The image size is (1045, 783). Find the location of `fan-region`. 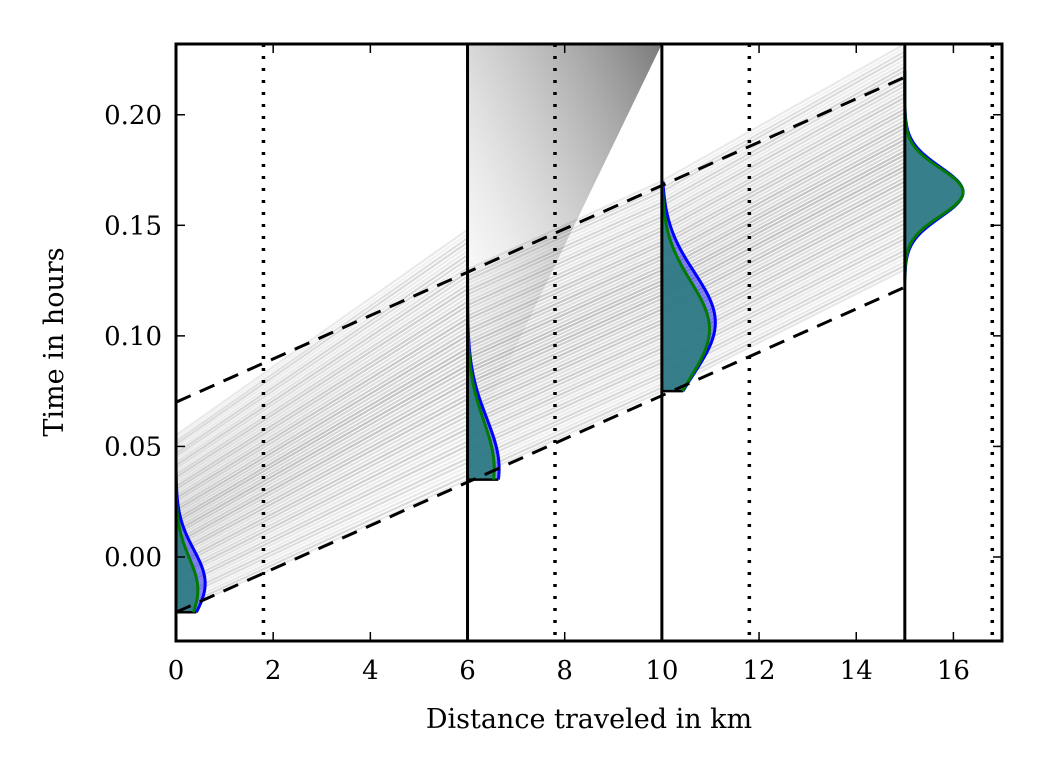

fan-region is located at coordinates (564, 245).